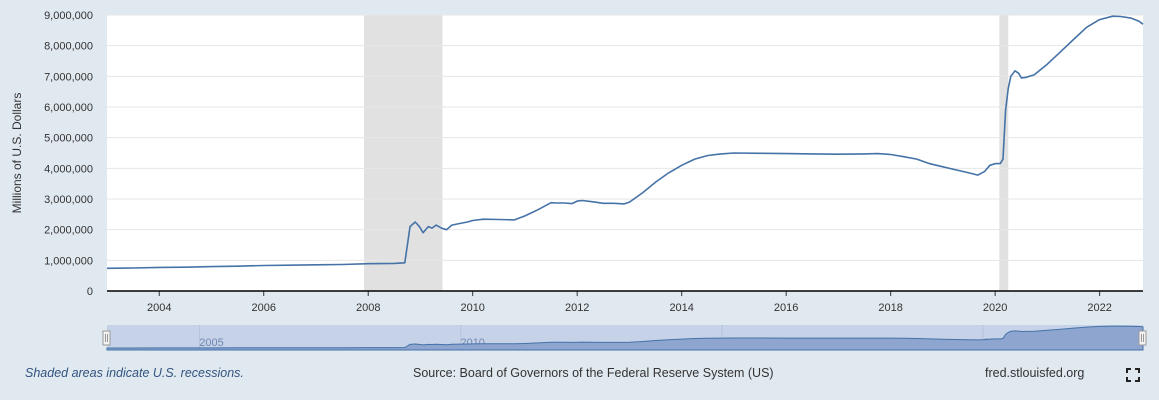  I want to click on y-tick-label: 9,000,000, so click(68, 16).